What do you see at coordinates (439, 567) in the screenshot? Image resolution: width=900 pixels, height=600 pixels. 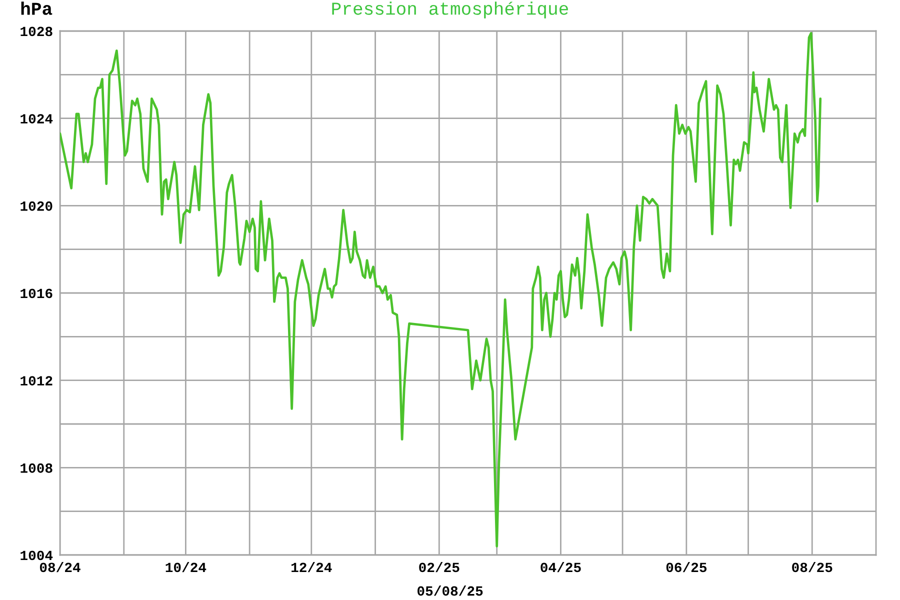 I see `x-tick-label: 02/25` at bounding box center [439, 567].